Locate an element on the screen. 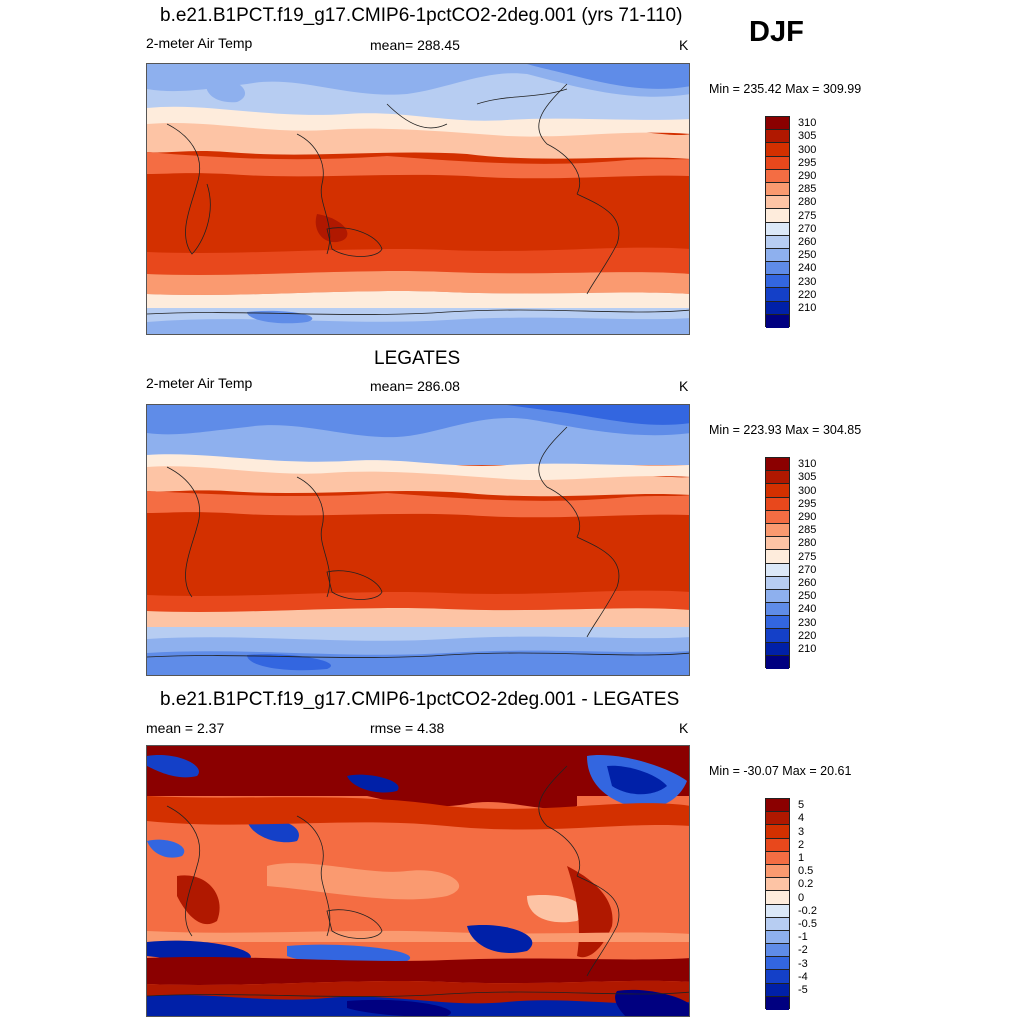 Image resolution: width=1024 pixels, height=1024 pixels. colorbar-tick-label: 1 is located at coordinates (801, 858).